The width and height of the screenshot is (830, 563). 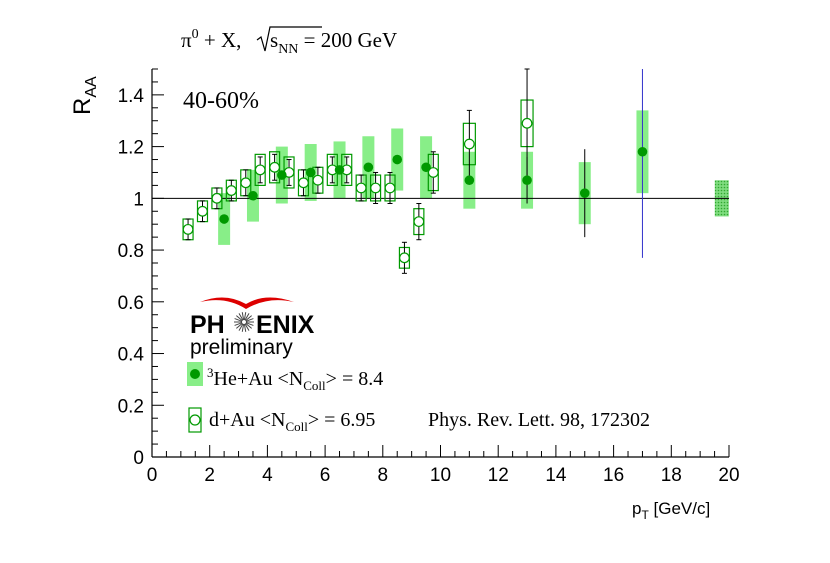 I want to click on x-tick-label: 4, so click(x=267, y=475).